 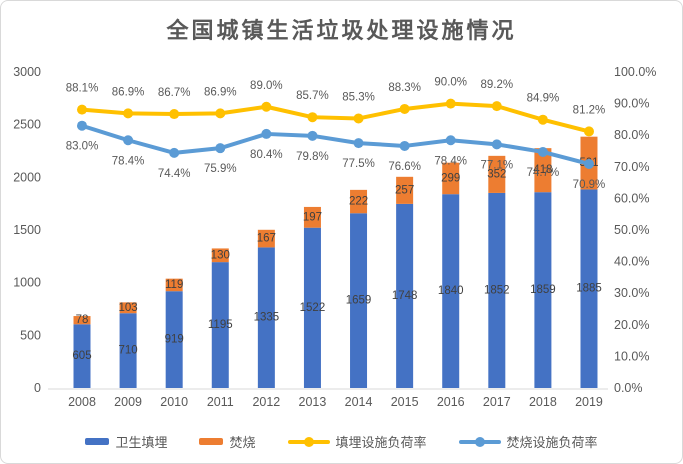 I want to click on marker-incineration-load-rate-2017, so click(x=496, y=144).